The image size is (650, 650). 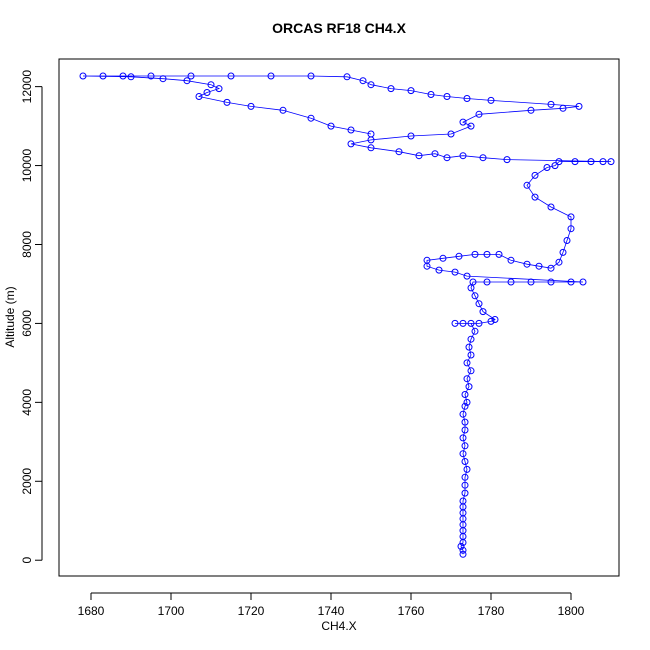 What do you see at coordinates (571, 611) in the screenshot?
I see `x-tick-label: 1800` at bounding box center [571, 611].